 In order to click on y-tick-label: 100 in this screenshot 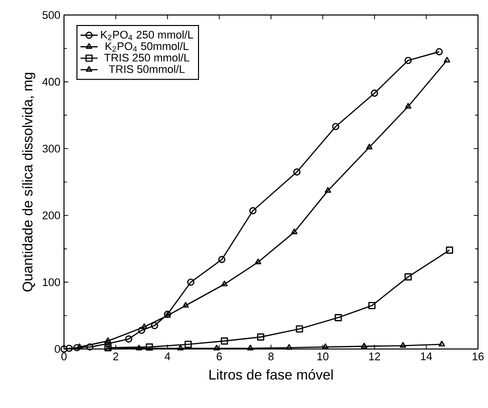, I will do `click(51, 282)`.